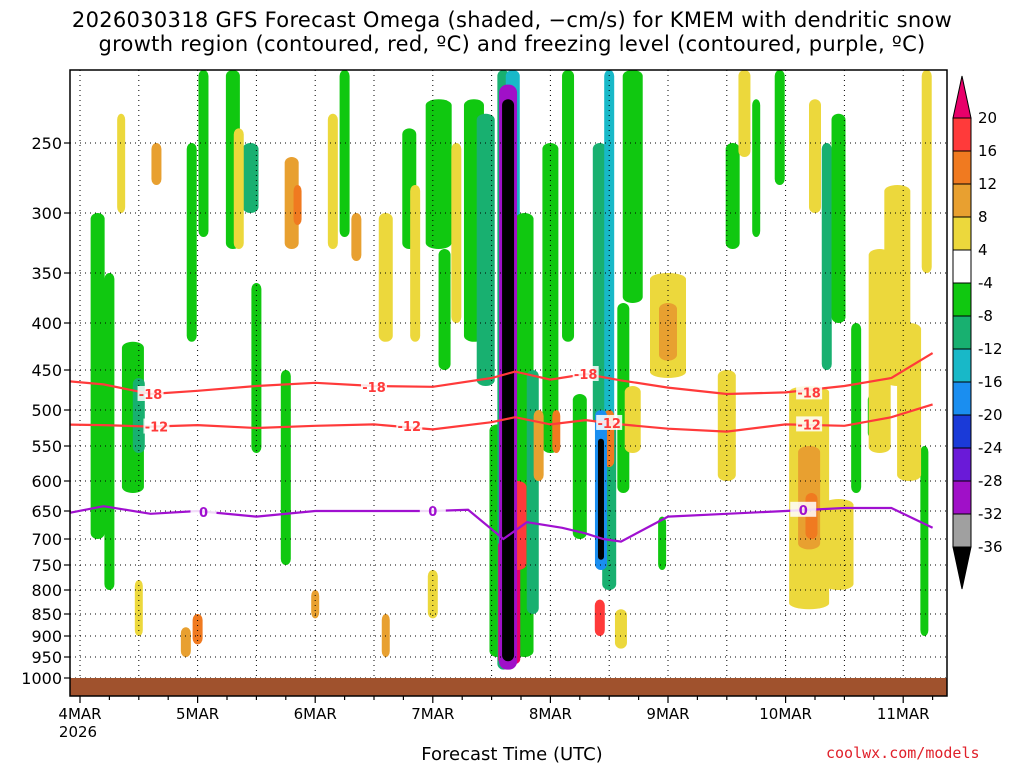  Describe the element at coordinates (990, 382) in the screenshot. I see `colorbar-label: -16` at that location.